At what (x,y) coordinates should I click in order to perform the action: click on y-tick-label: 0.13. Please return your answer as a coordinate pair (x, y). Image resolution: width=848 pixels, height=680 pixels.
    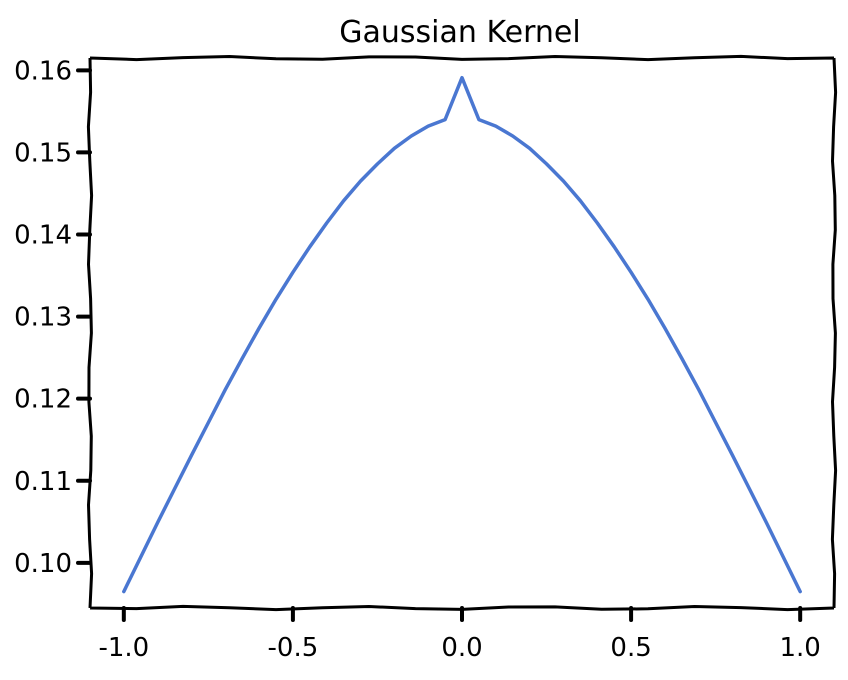
    Looking at the image, I should click on (43, 318).